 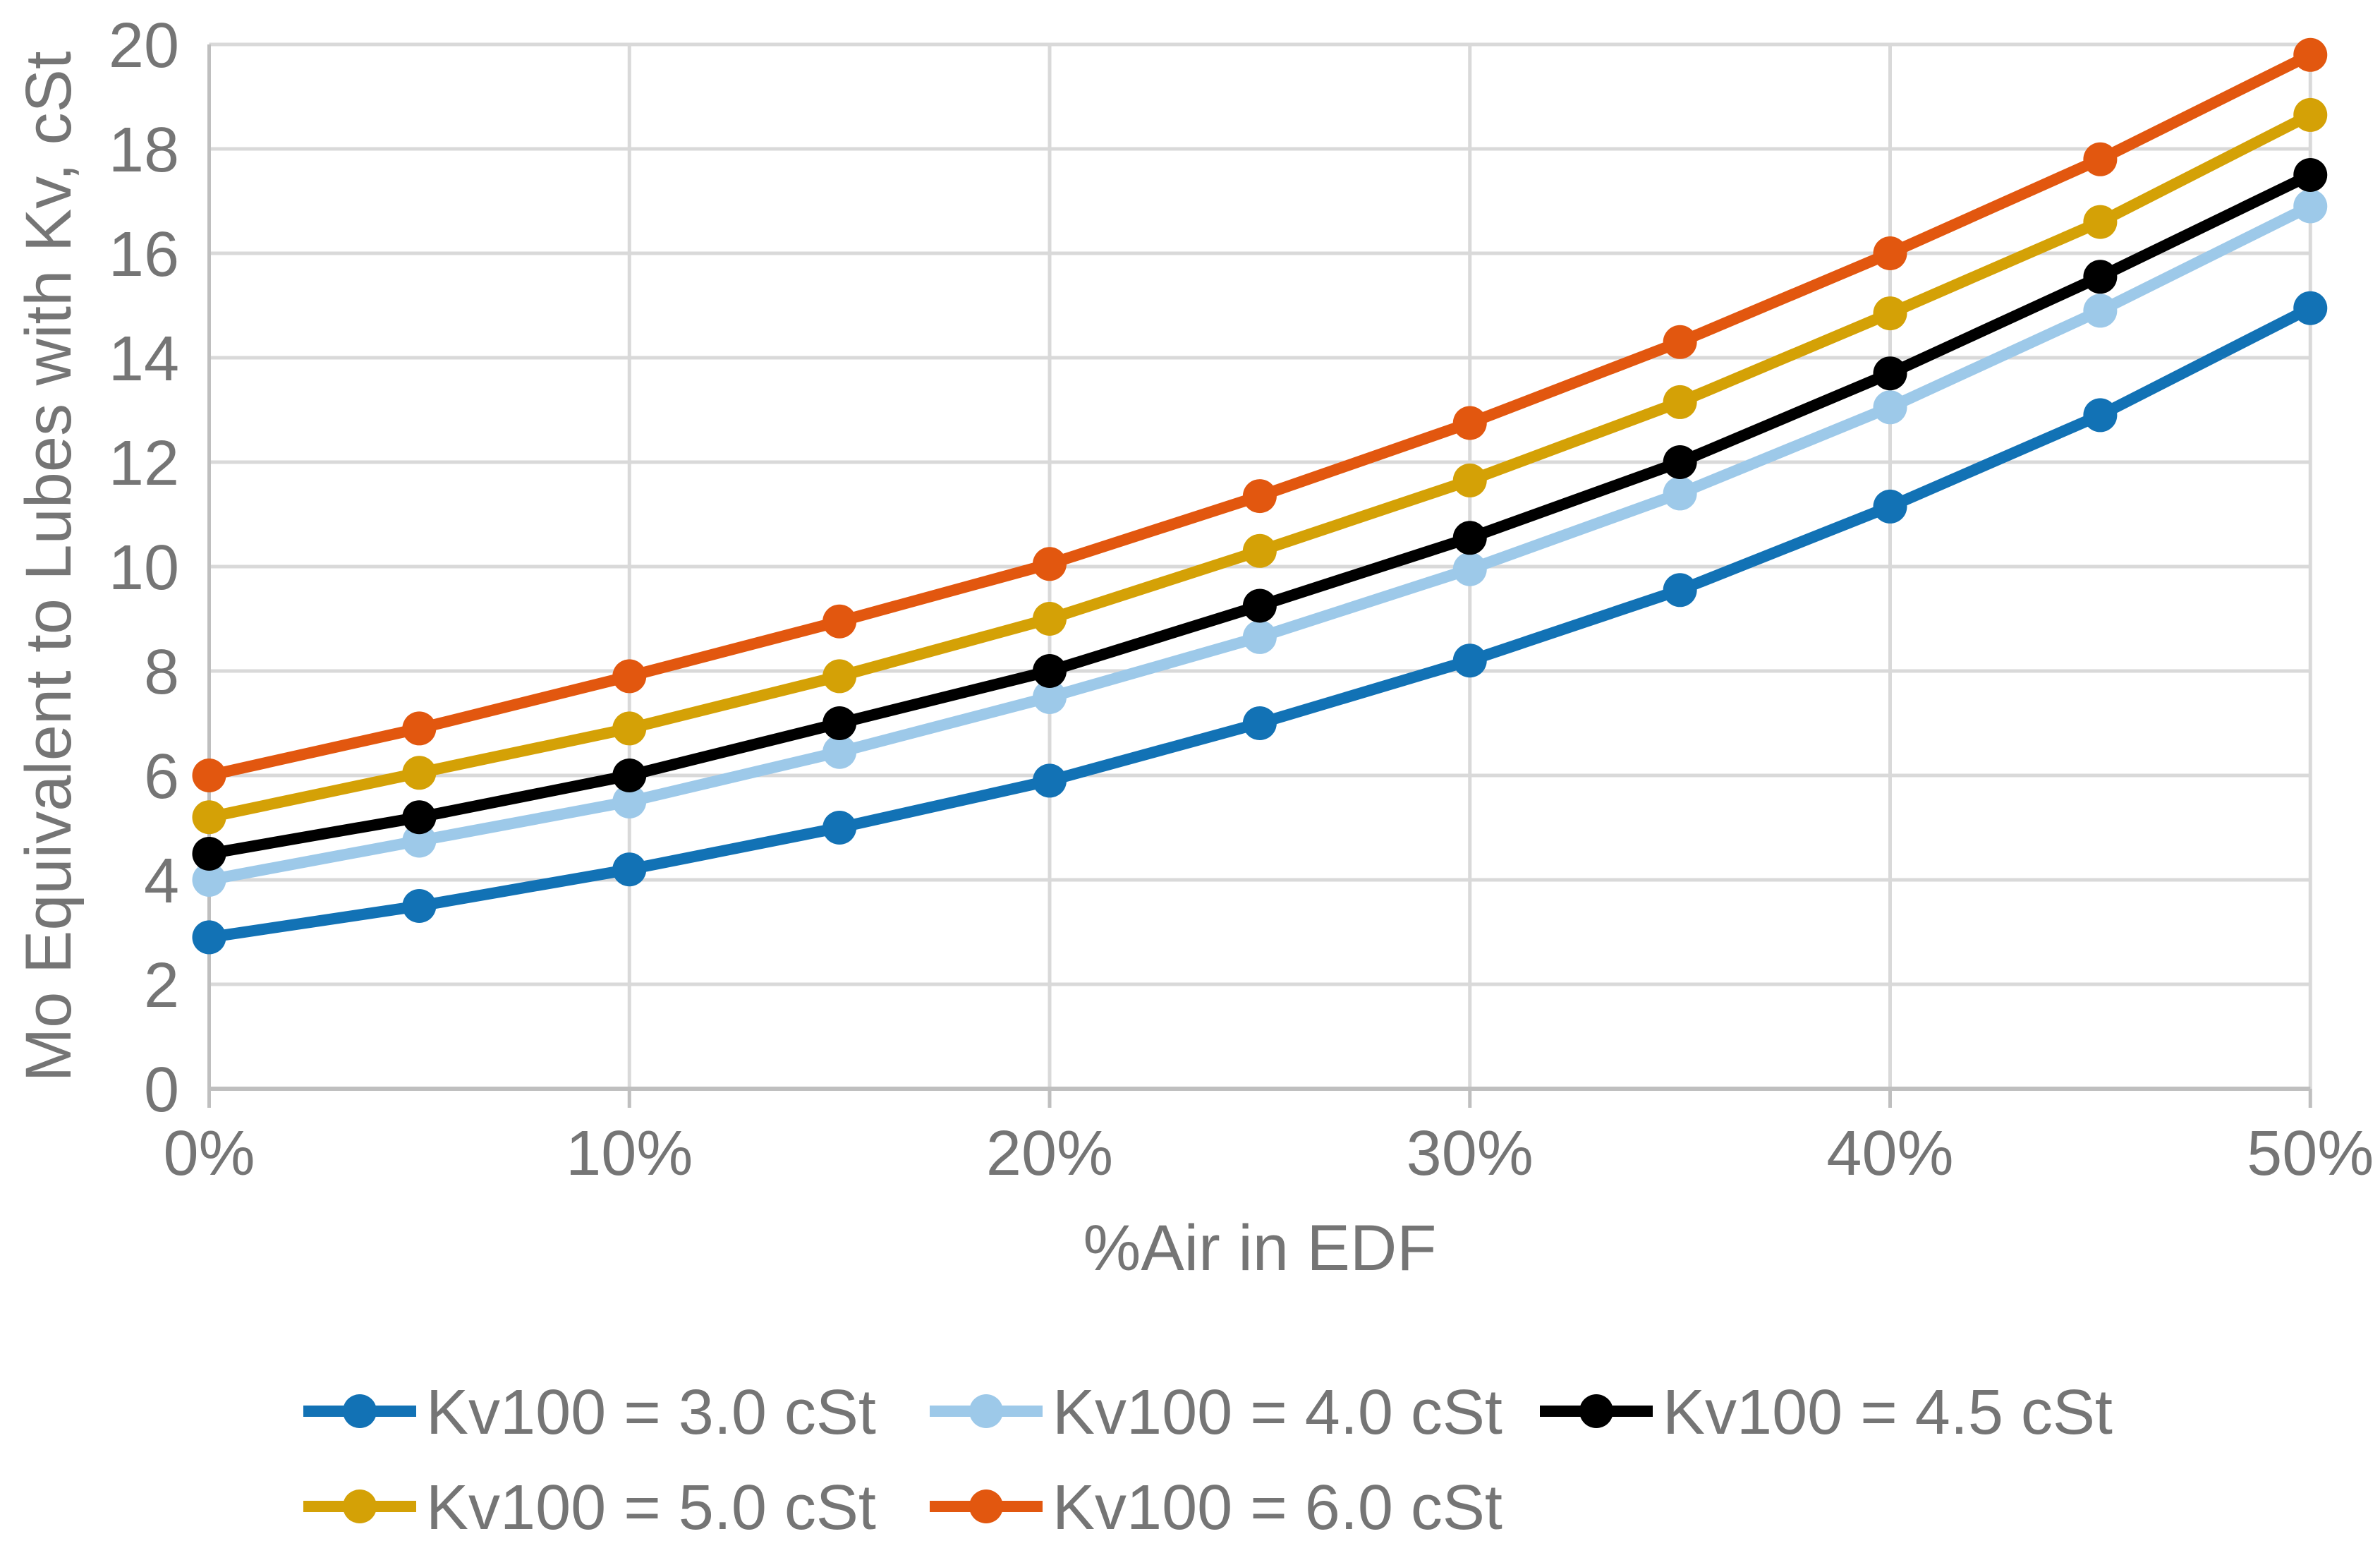 What do you see at coordinates (209, 1153) in the screenshot?
I see `x-tick-label: 0%` at bounding box center [209, 1153].